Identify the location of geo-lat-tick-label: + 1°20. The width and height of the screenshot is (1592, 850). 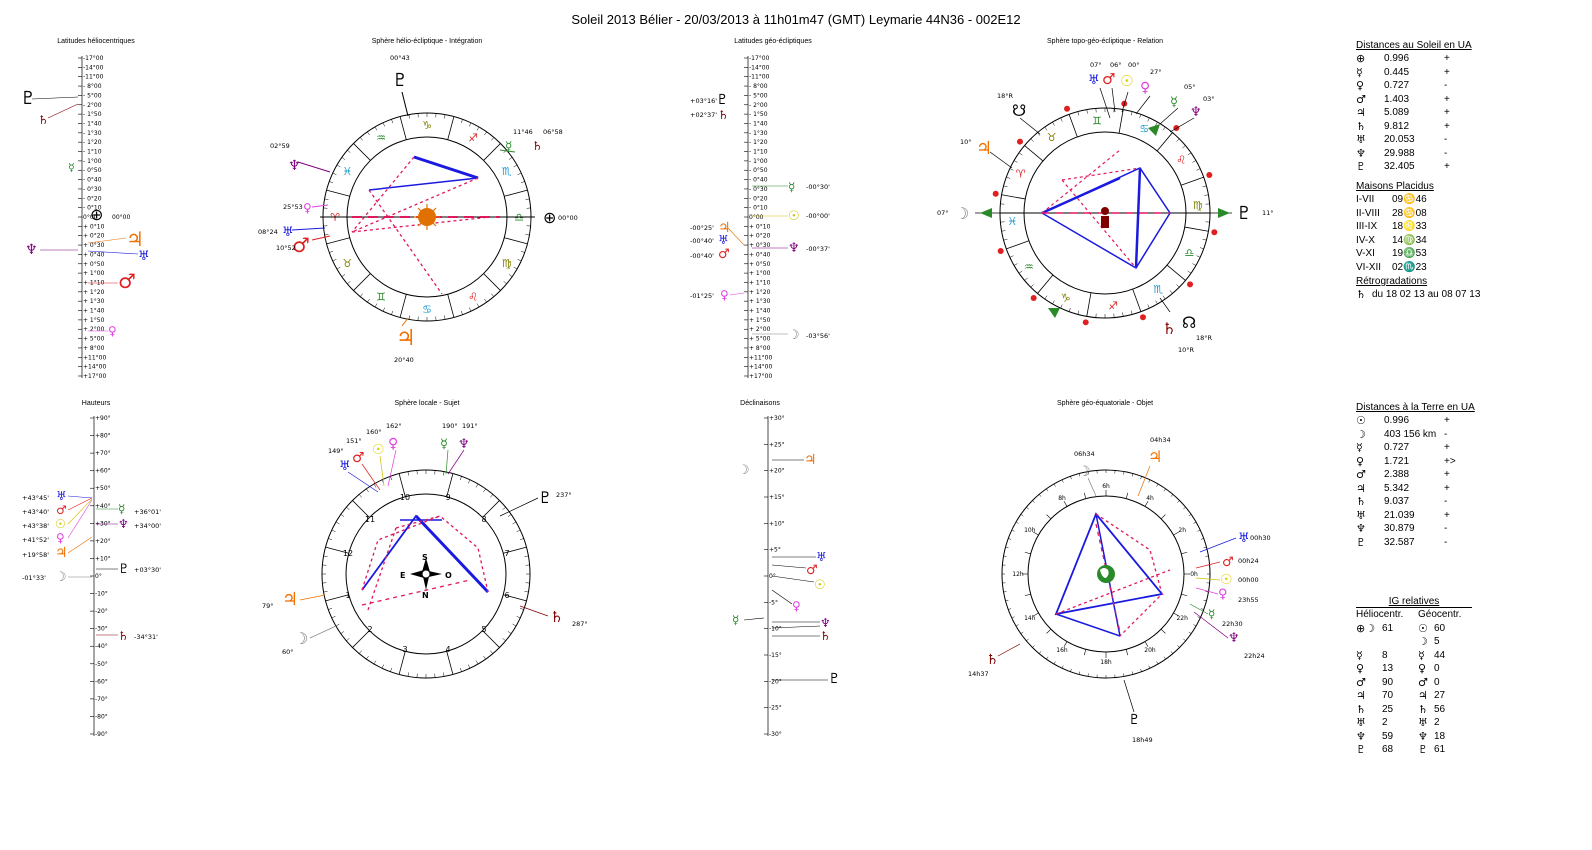
(760, 292).